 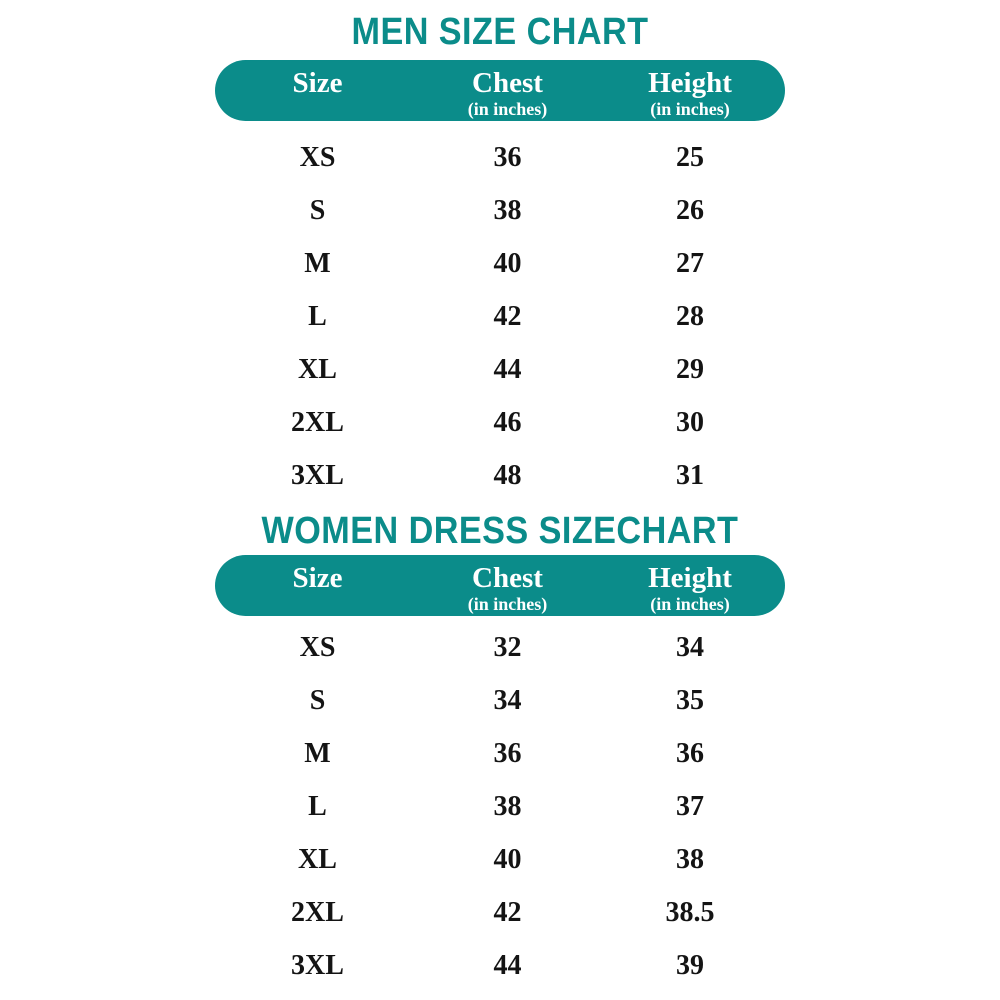 I want to click on height-cell: 37, so click(x=690, y=806).